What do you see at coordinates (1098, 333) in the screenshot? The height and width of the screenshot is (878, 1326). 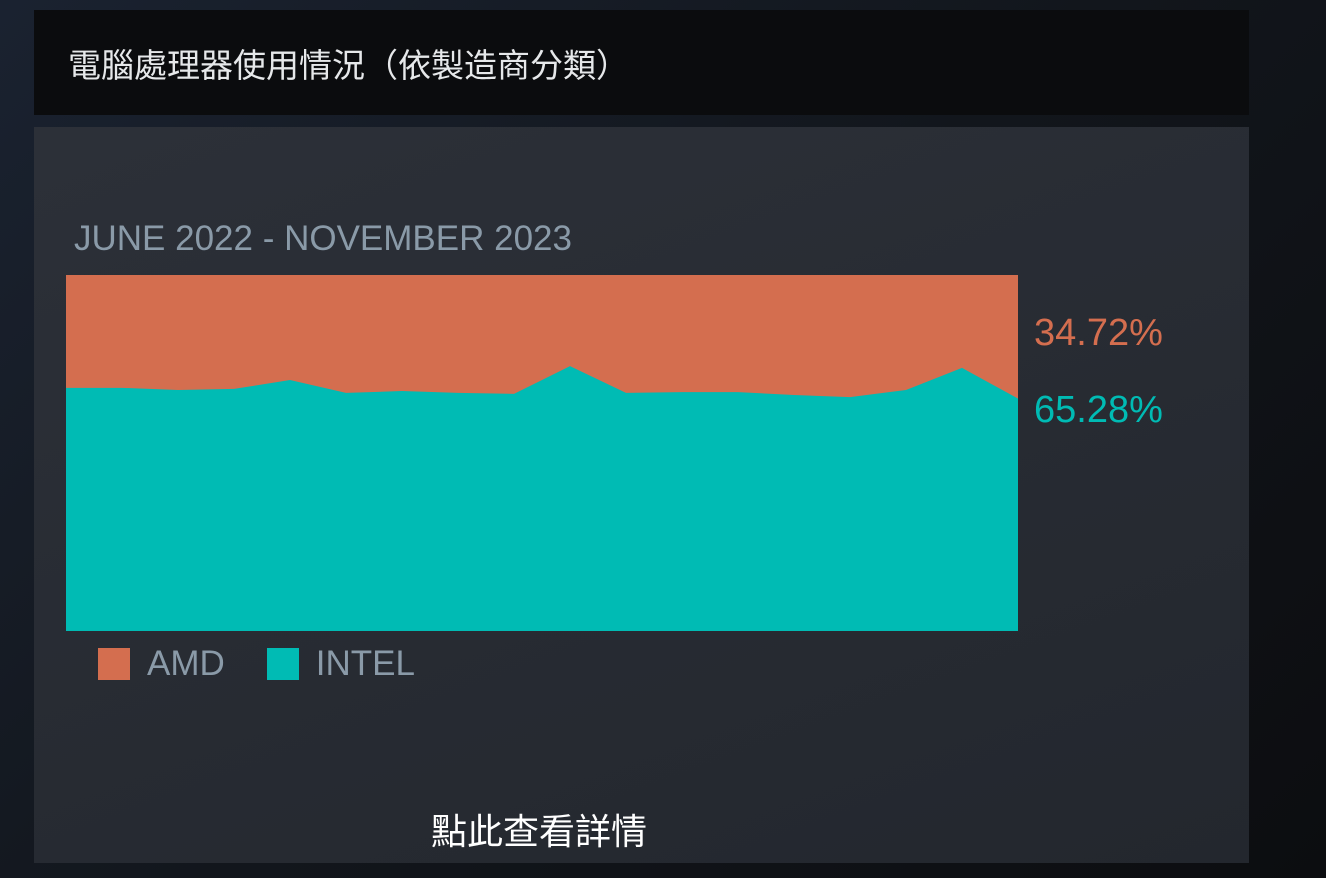 I see `amd-percentage: 34.72%` at bounding box center [1098, 333].